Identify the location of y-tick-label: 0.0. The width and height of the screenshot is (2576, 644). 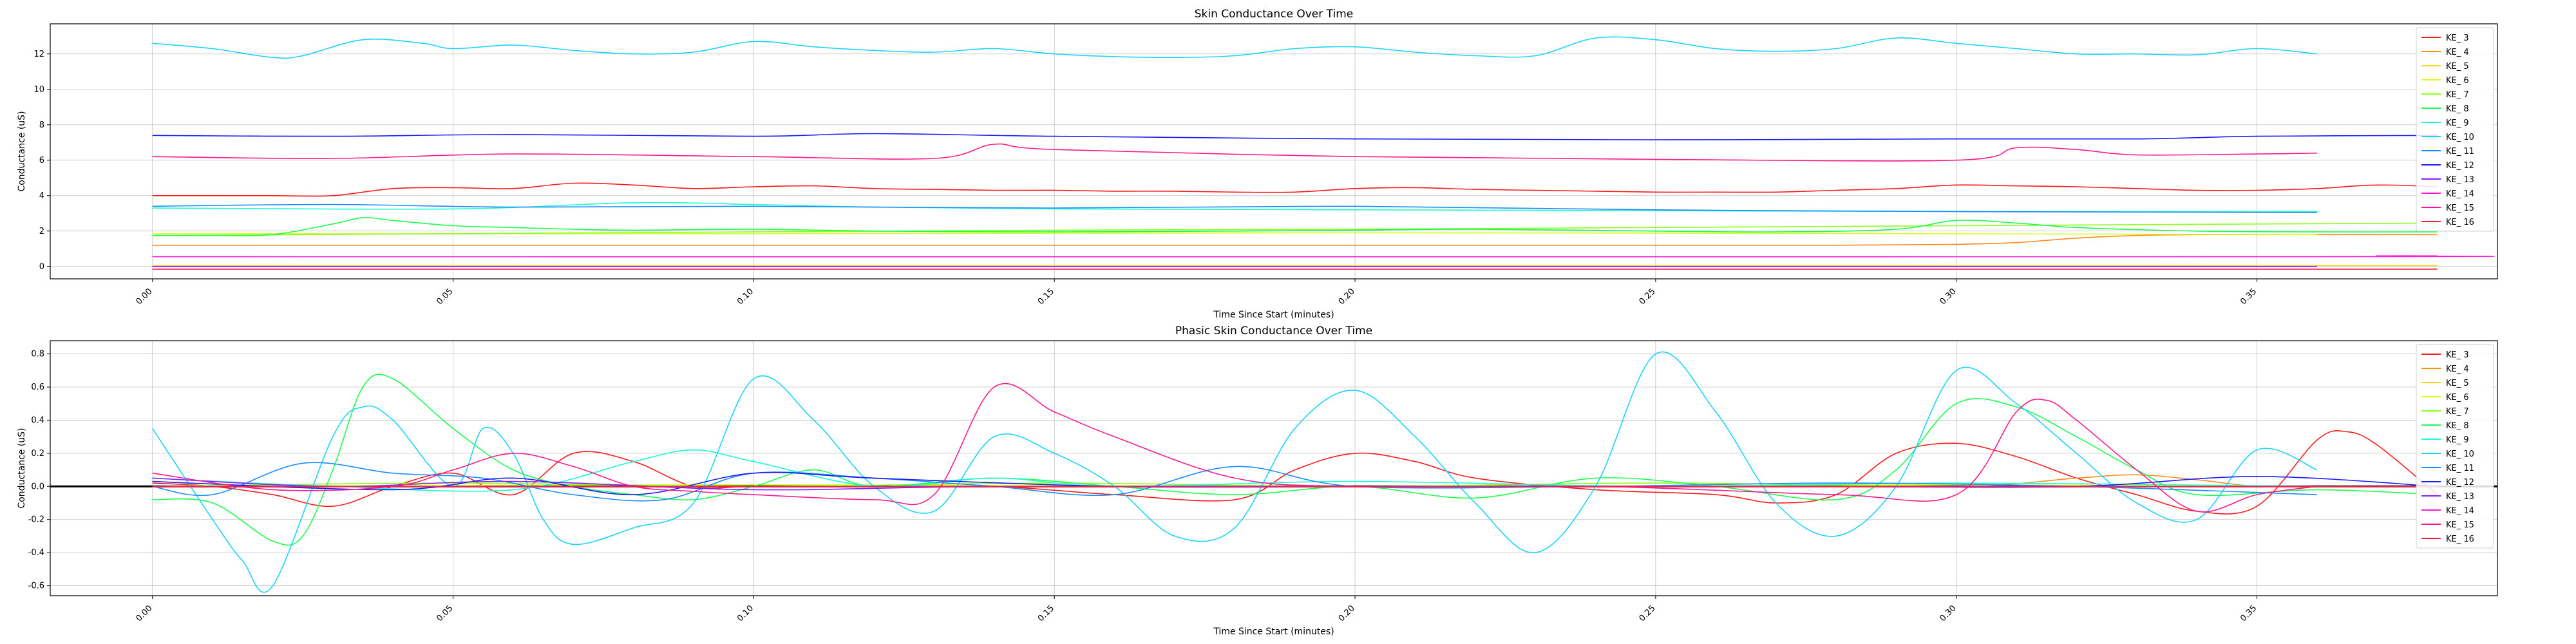
(38, 486).